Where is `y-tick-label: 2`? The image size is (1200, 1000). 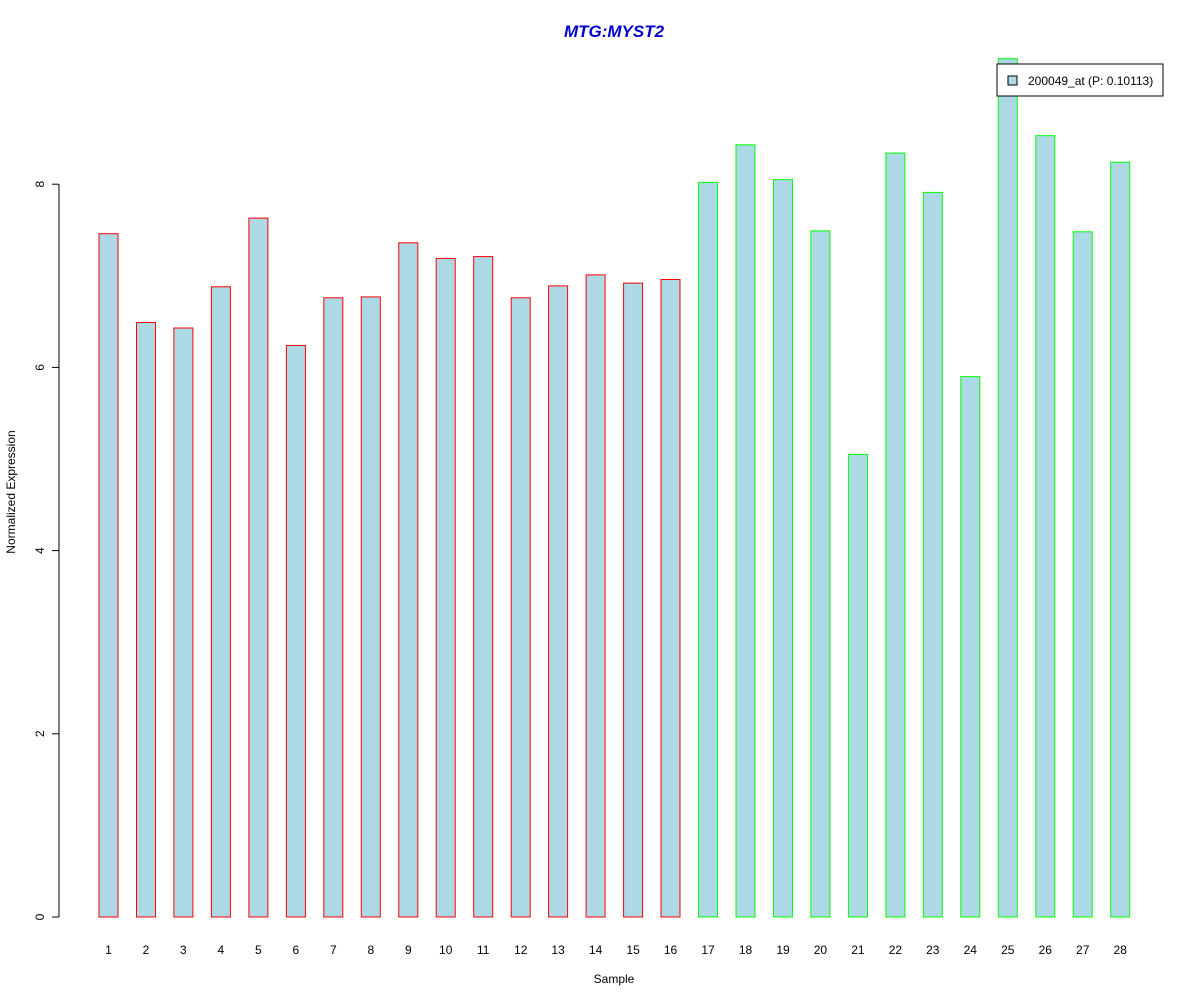
y-tick-label: 2 is located at coordinates (40, 733).